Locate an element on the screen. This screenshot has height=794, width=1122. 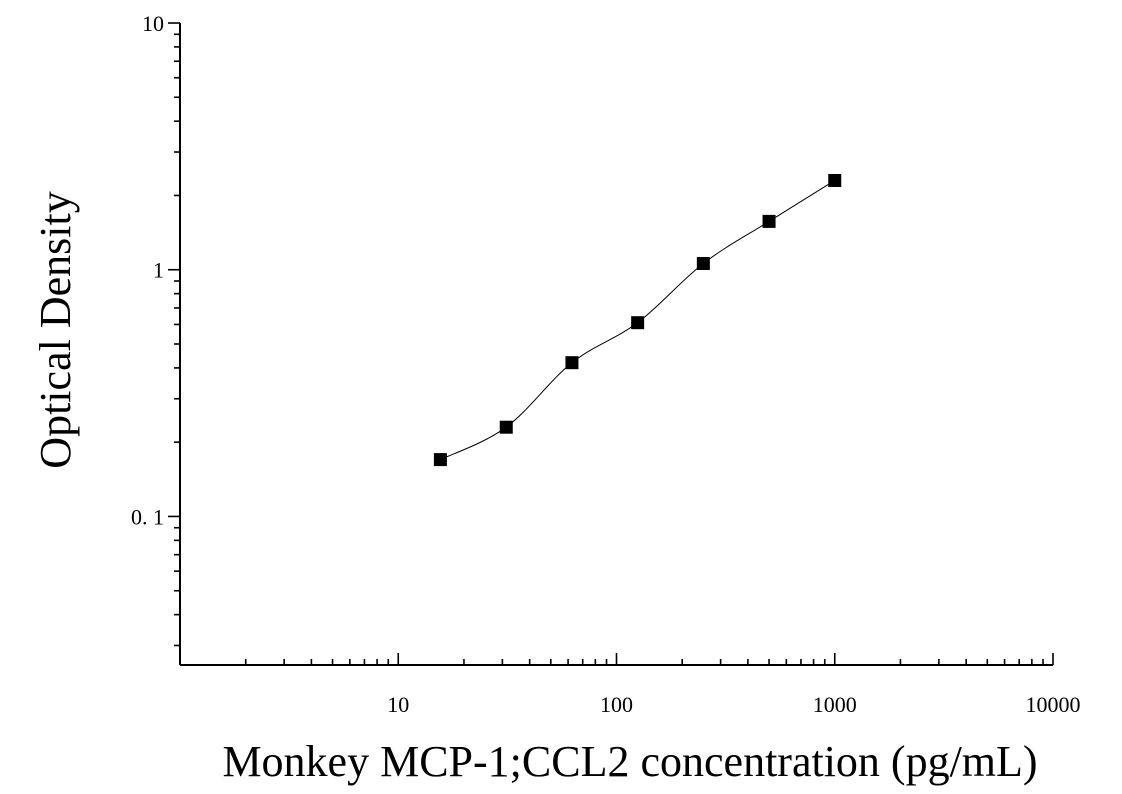
data-points-layer is located at coordinates (637, 320).